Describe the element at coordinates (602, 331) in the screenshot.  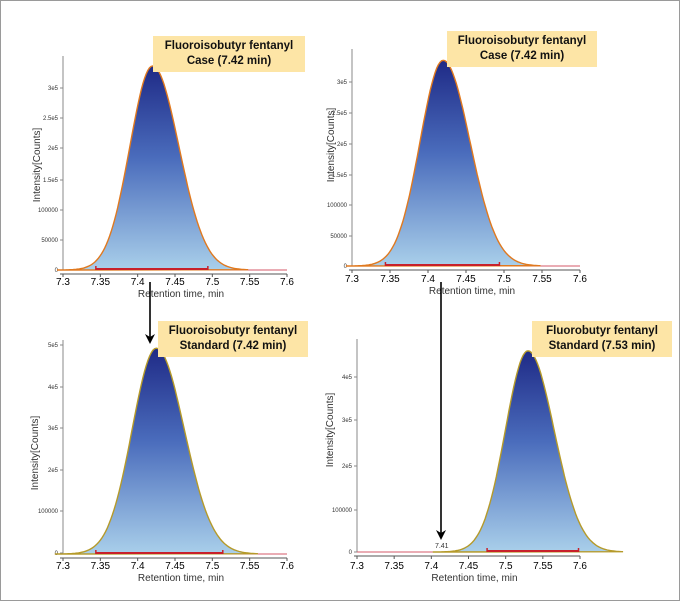
I see `callout-bottom-right-line1: Fluorobutyr fentanyl` at that location.